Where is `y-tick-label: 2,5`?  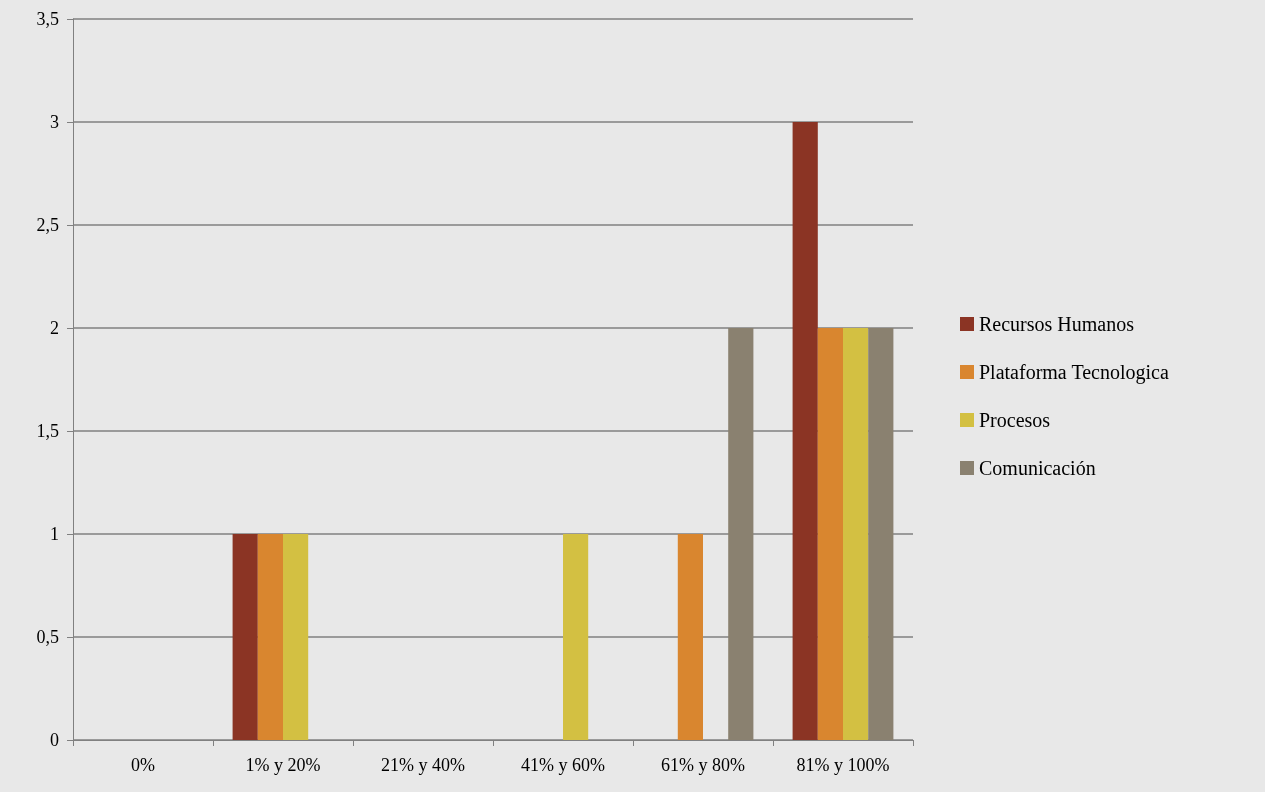
y-tick-label: 2,5 is located at coordinates (47, 225).